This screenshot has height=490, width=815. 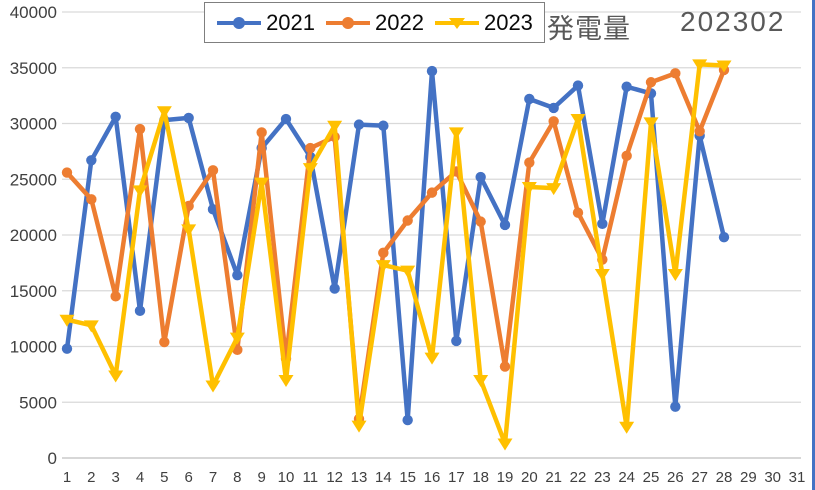 I want to click on x-tick-label: 7, so click(x=213, y=477).